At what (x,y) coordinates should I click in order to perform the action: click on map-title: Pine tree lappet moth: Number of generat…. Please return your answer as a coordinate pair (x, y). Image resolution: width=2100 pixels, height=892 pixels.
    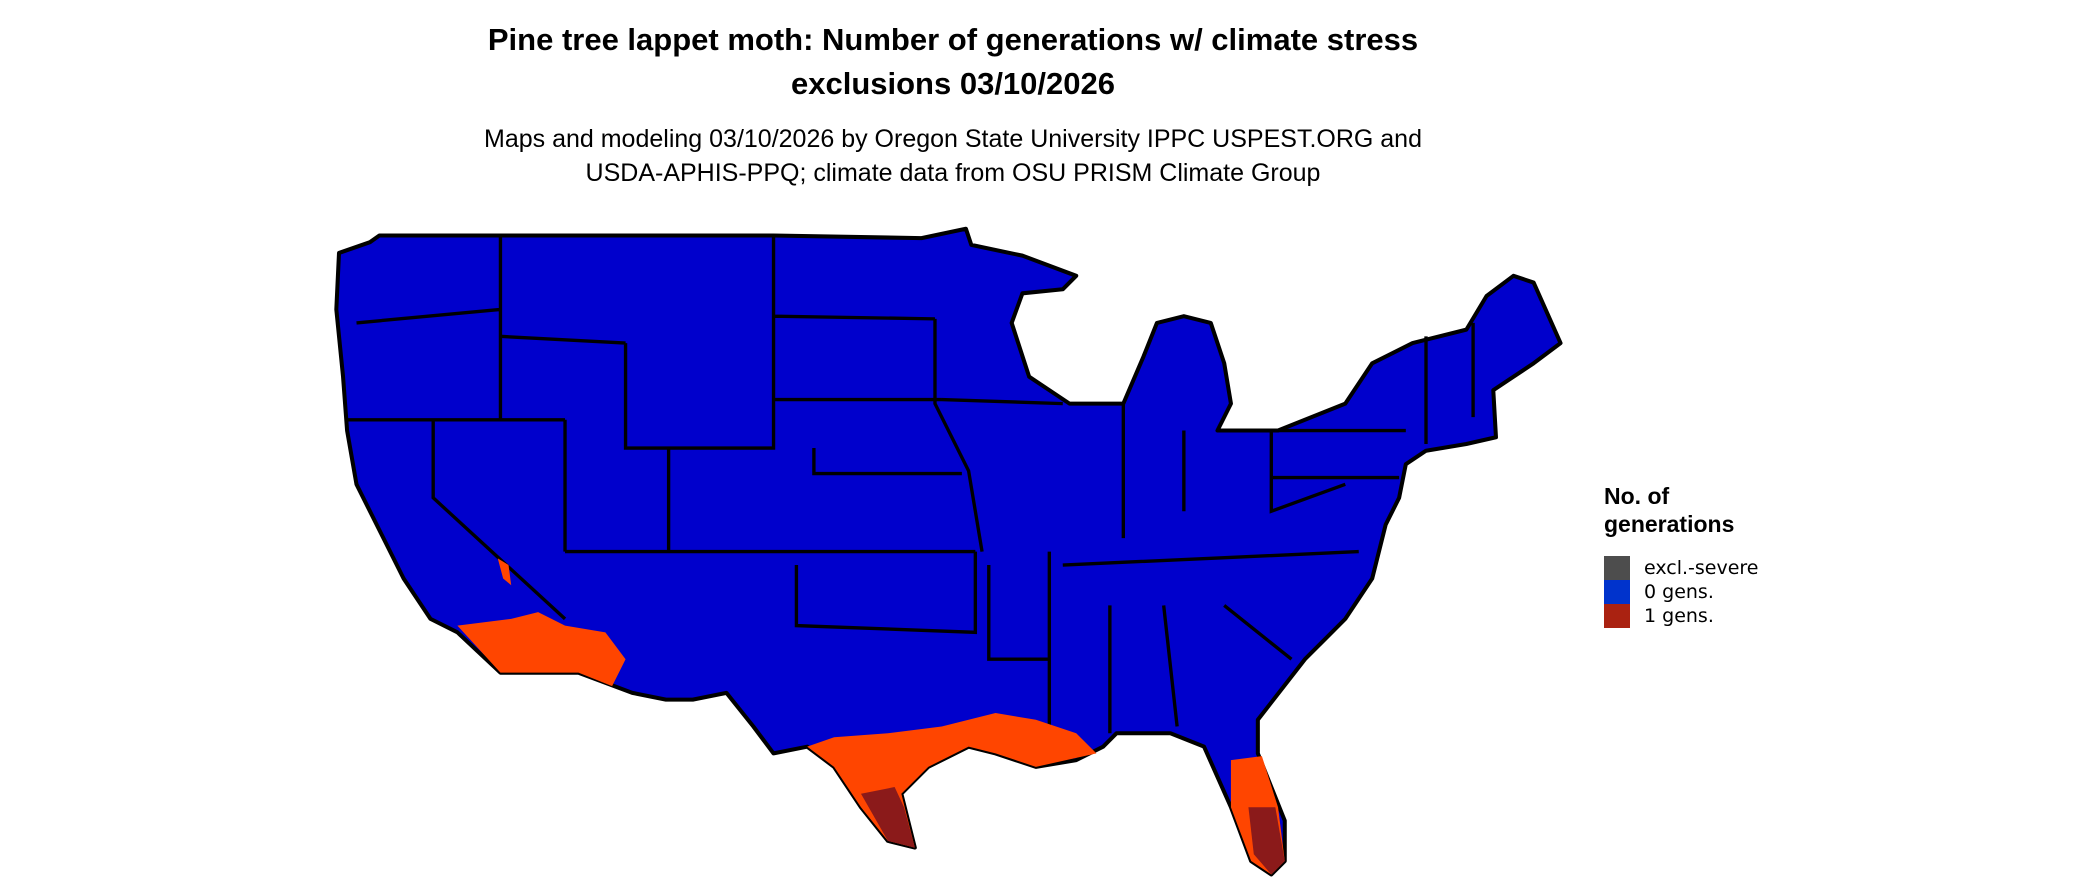
    Looking at the image, I should click on (953, 39).